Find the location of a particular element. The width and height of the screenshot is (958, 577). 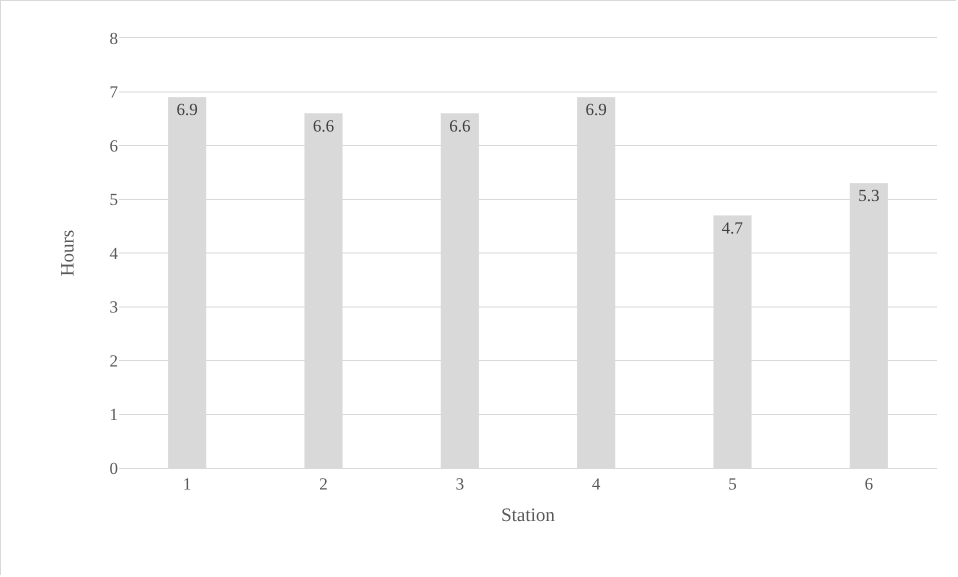

x-tick-label: 6 is located at coordinates (869, 484).